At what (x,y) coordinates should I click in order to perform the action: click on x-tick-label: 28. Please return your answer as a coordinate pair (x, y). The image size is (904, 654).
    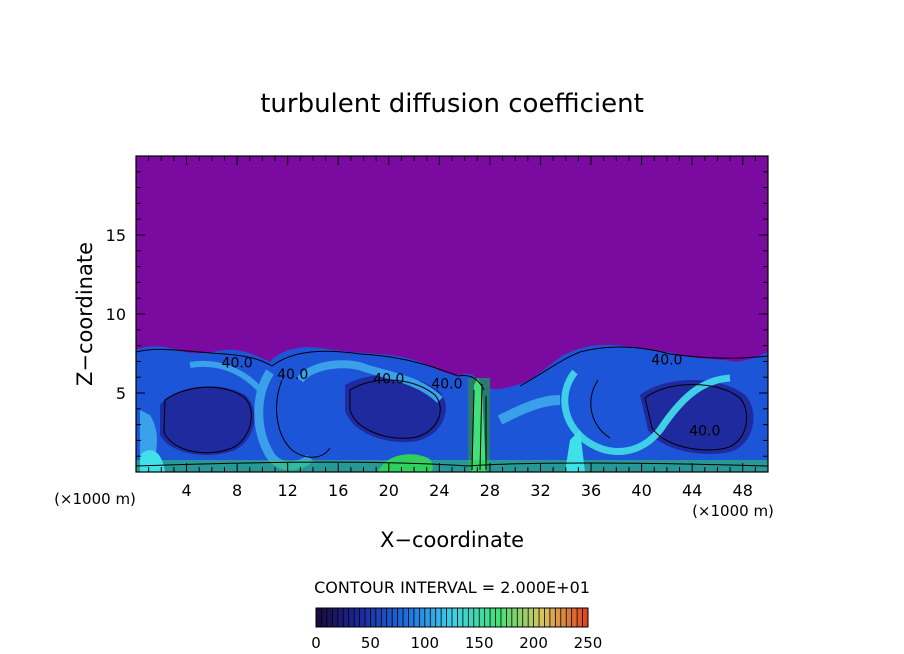
    Looking at the image, I should click on (490, 490).